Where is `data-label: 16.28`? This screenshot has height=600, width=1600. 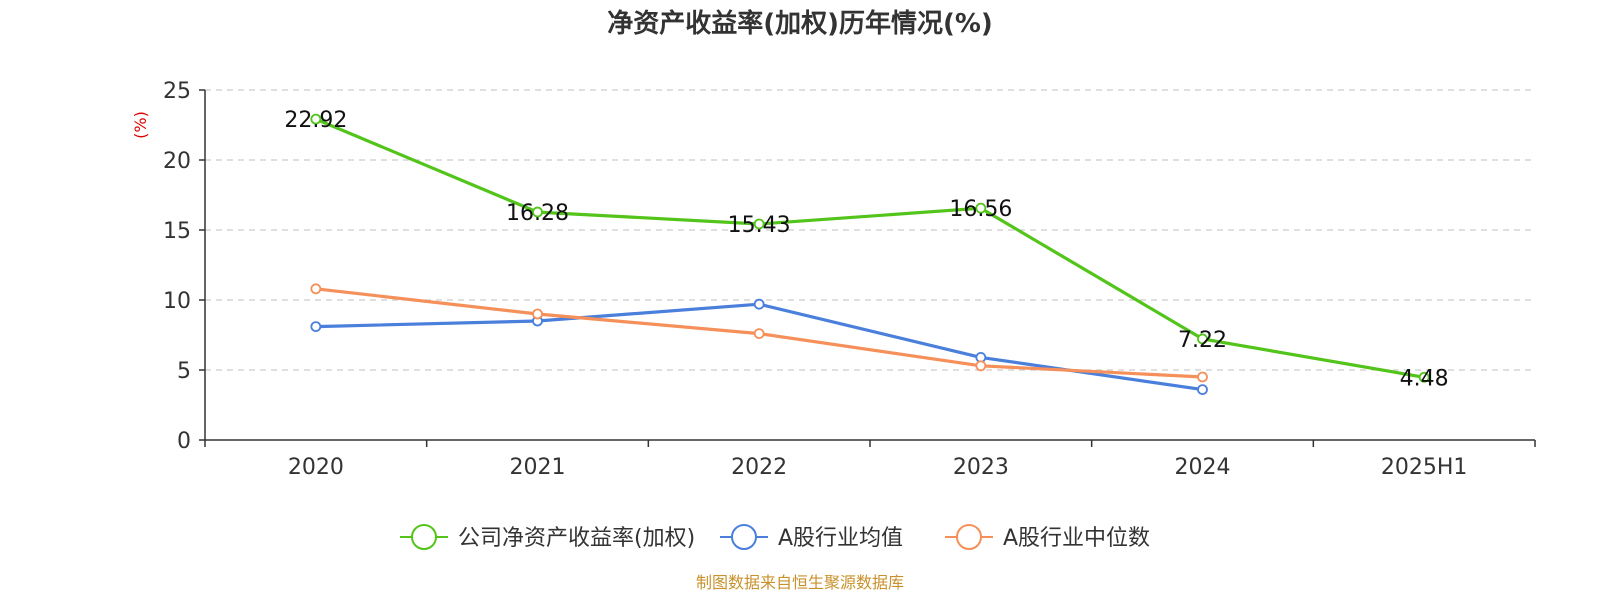 data-label: 16.28 is located at coordinates (537, 213).